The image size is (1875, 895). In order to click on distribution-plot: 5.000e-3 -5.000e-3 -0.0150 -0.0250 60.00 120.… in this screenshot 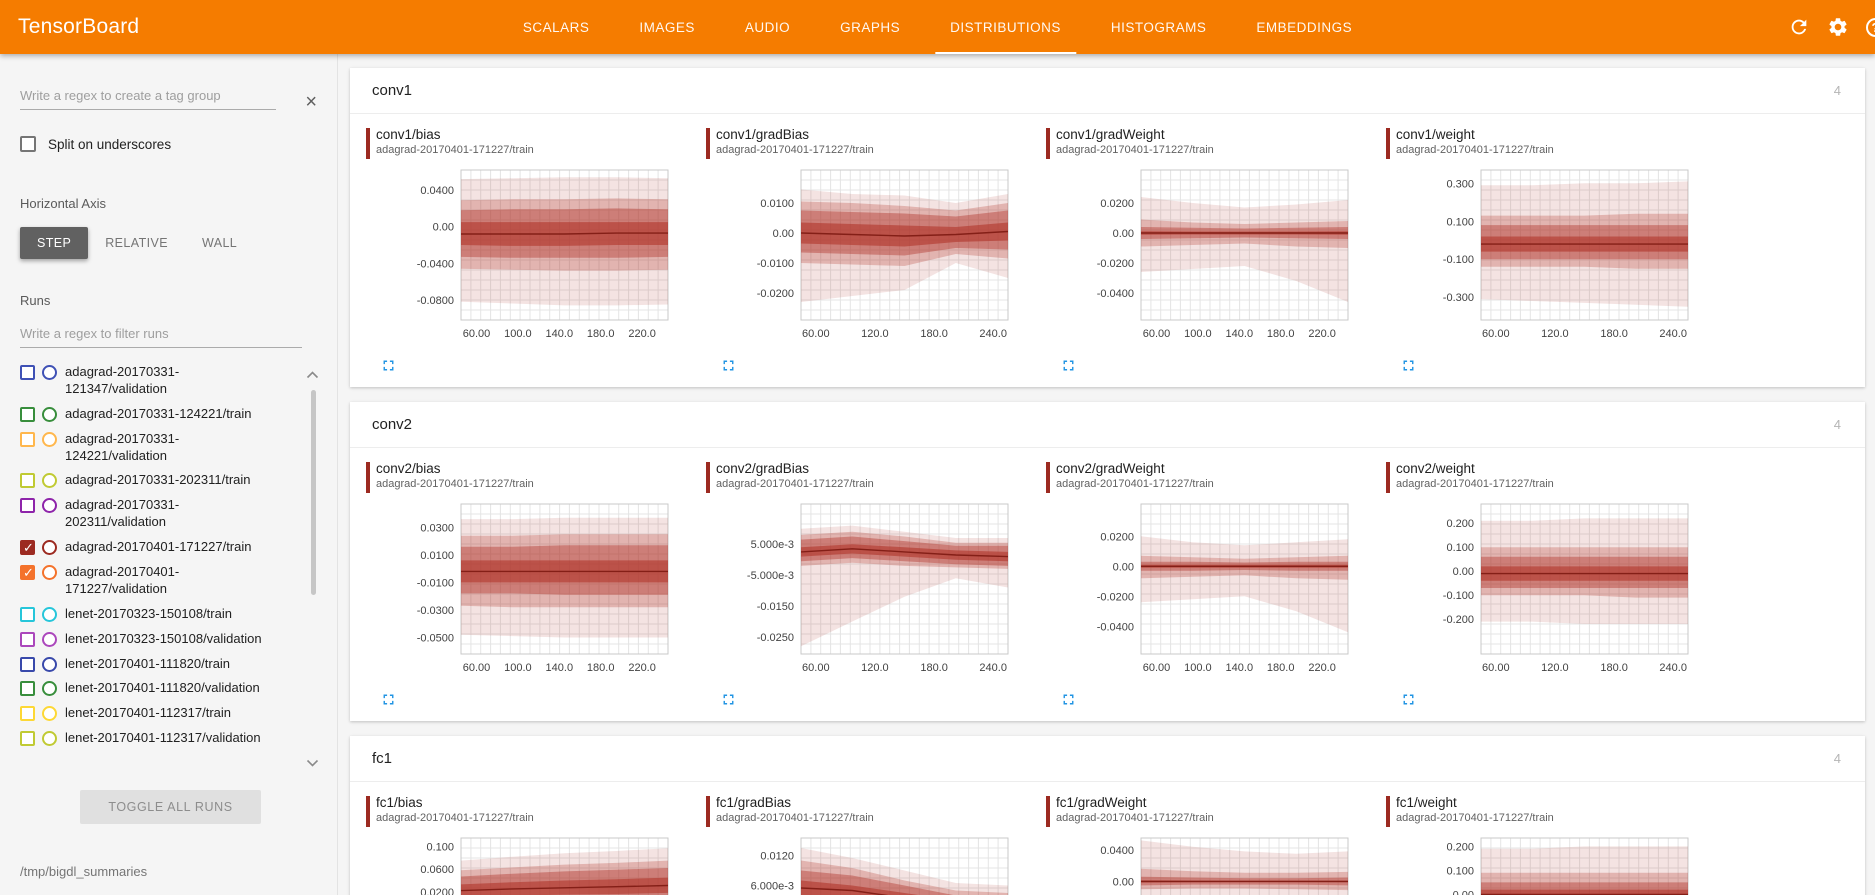, I will do `click(867, 591)`.